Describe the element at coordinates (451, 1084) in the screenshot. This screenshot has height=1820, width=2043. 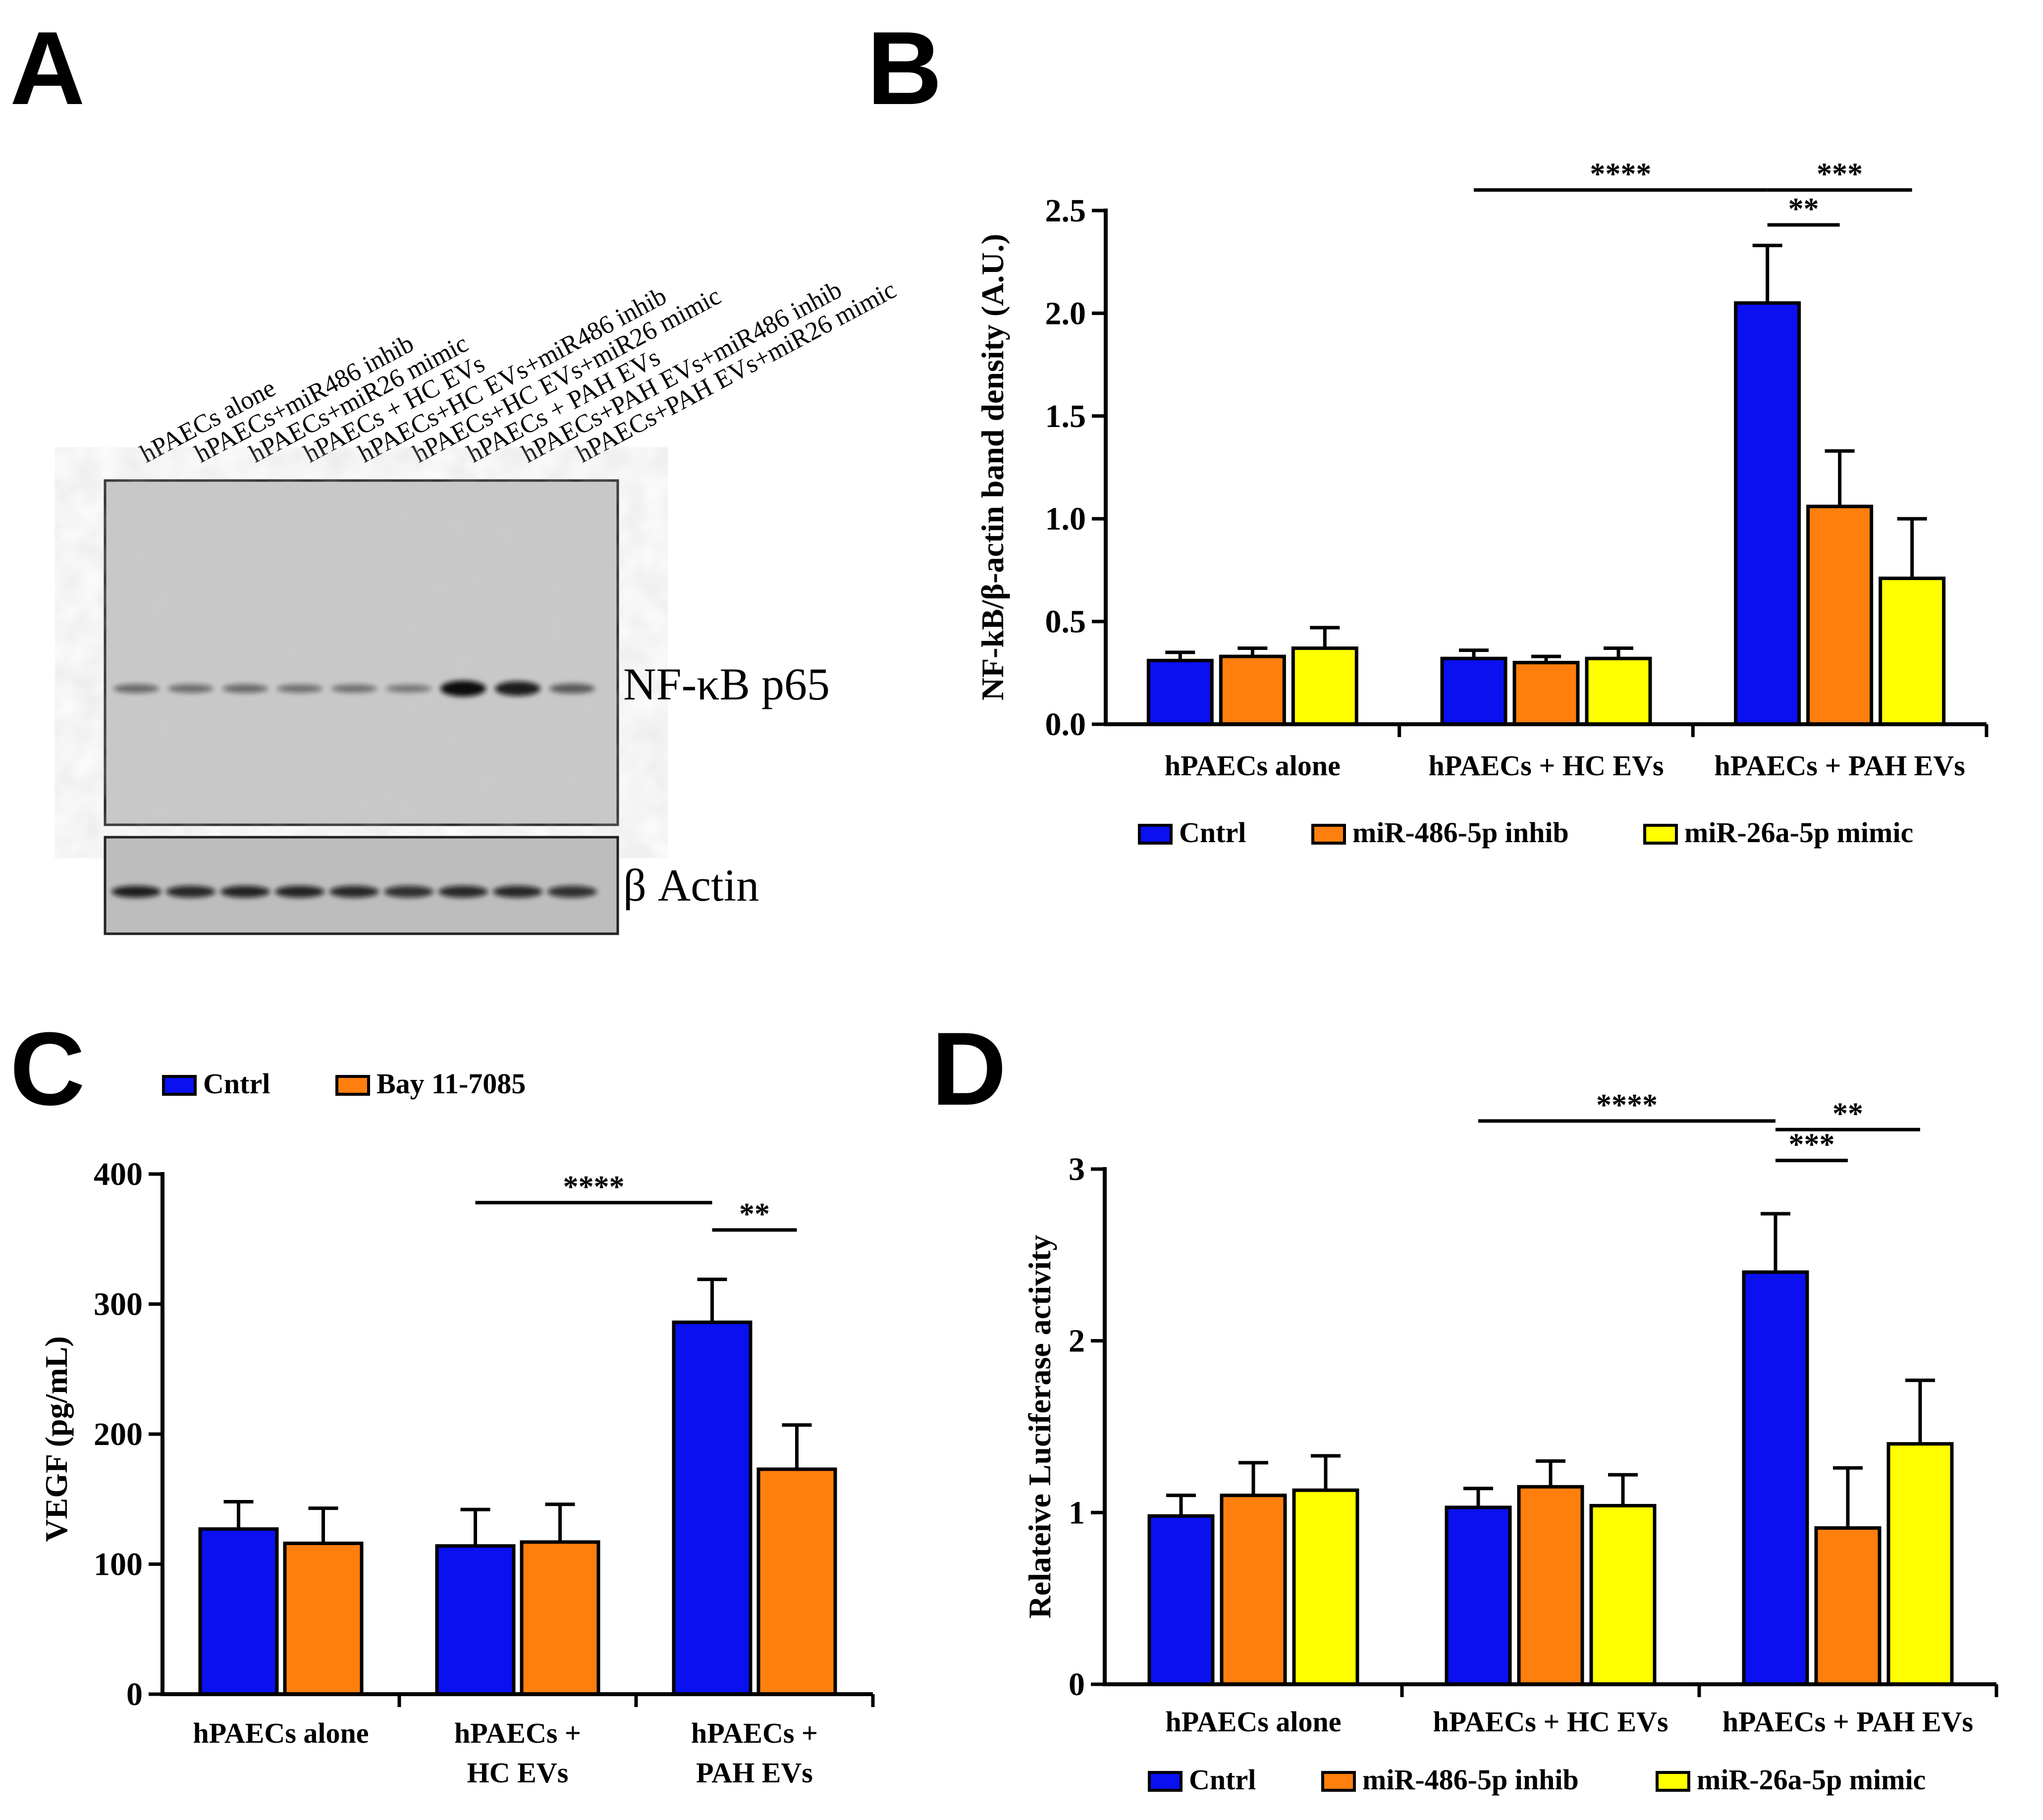
I see `chart-c-legend-label-1: Bay 11-7085` at that location.